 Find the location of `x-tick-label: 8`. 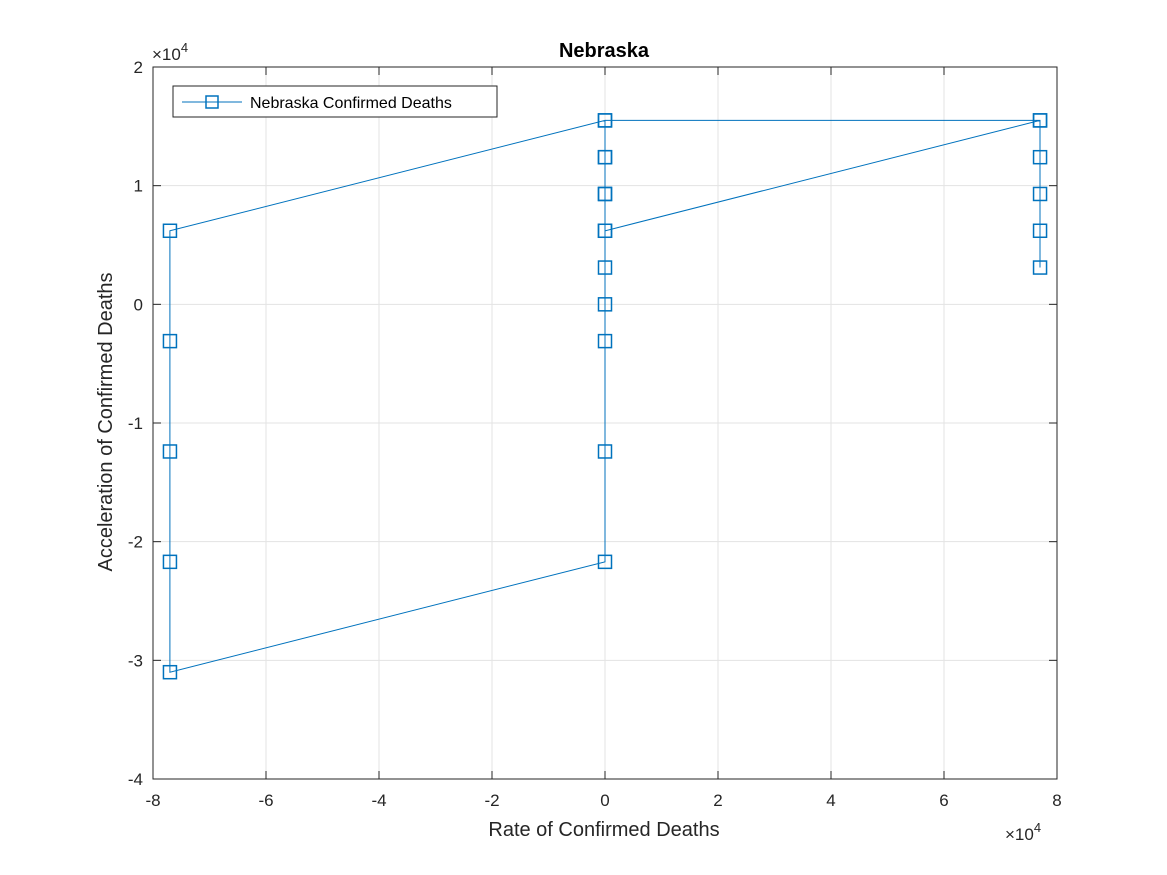

x-tick-label: 8 is located at coordinates (1056, 800).